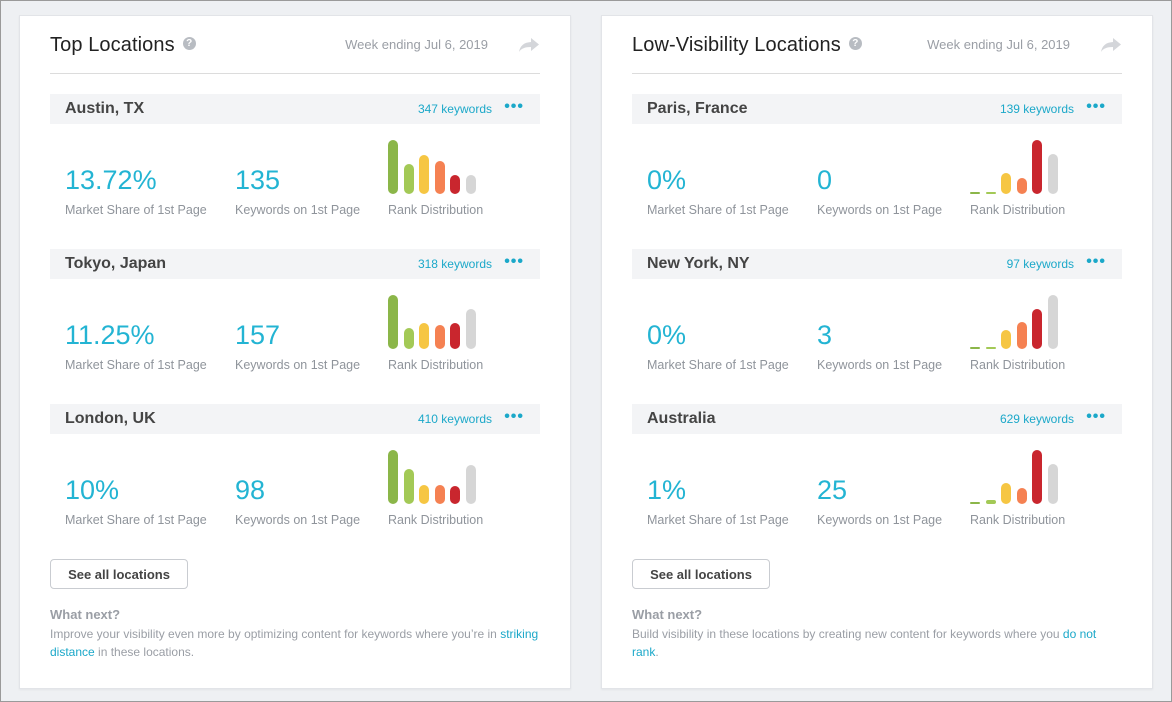  What do you see at coordinates (825, 335) in the screenshot?
I see `keywords-first-page-value: 3` at bounding box center [825, 335].